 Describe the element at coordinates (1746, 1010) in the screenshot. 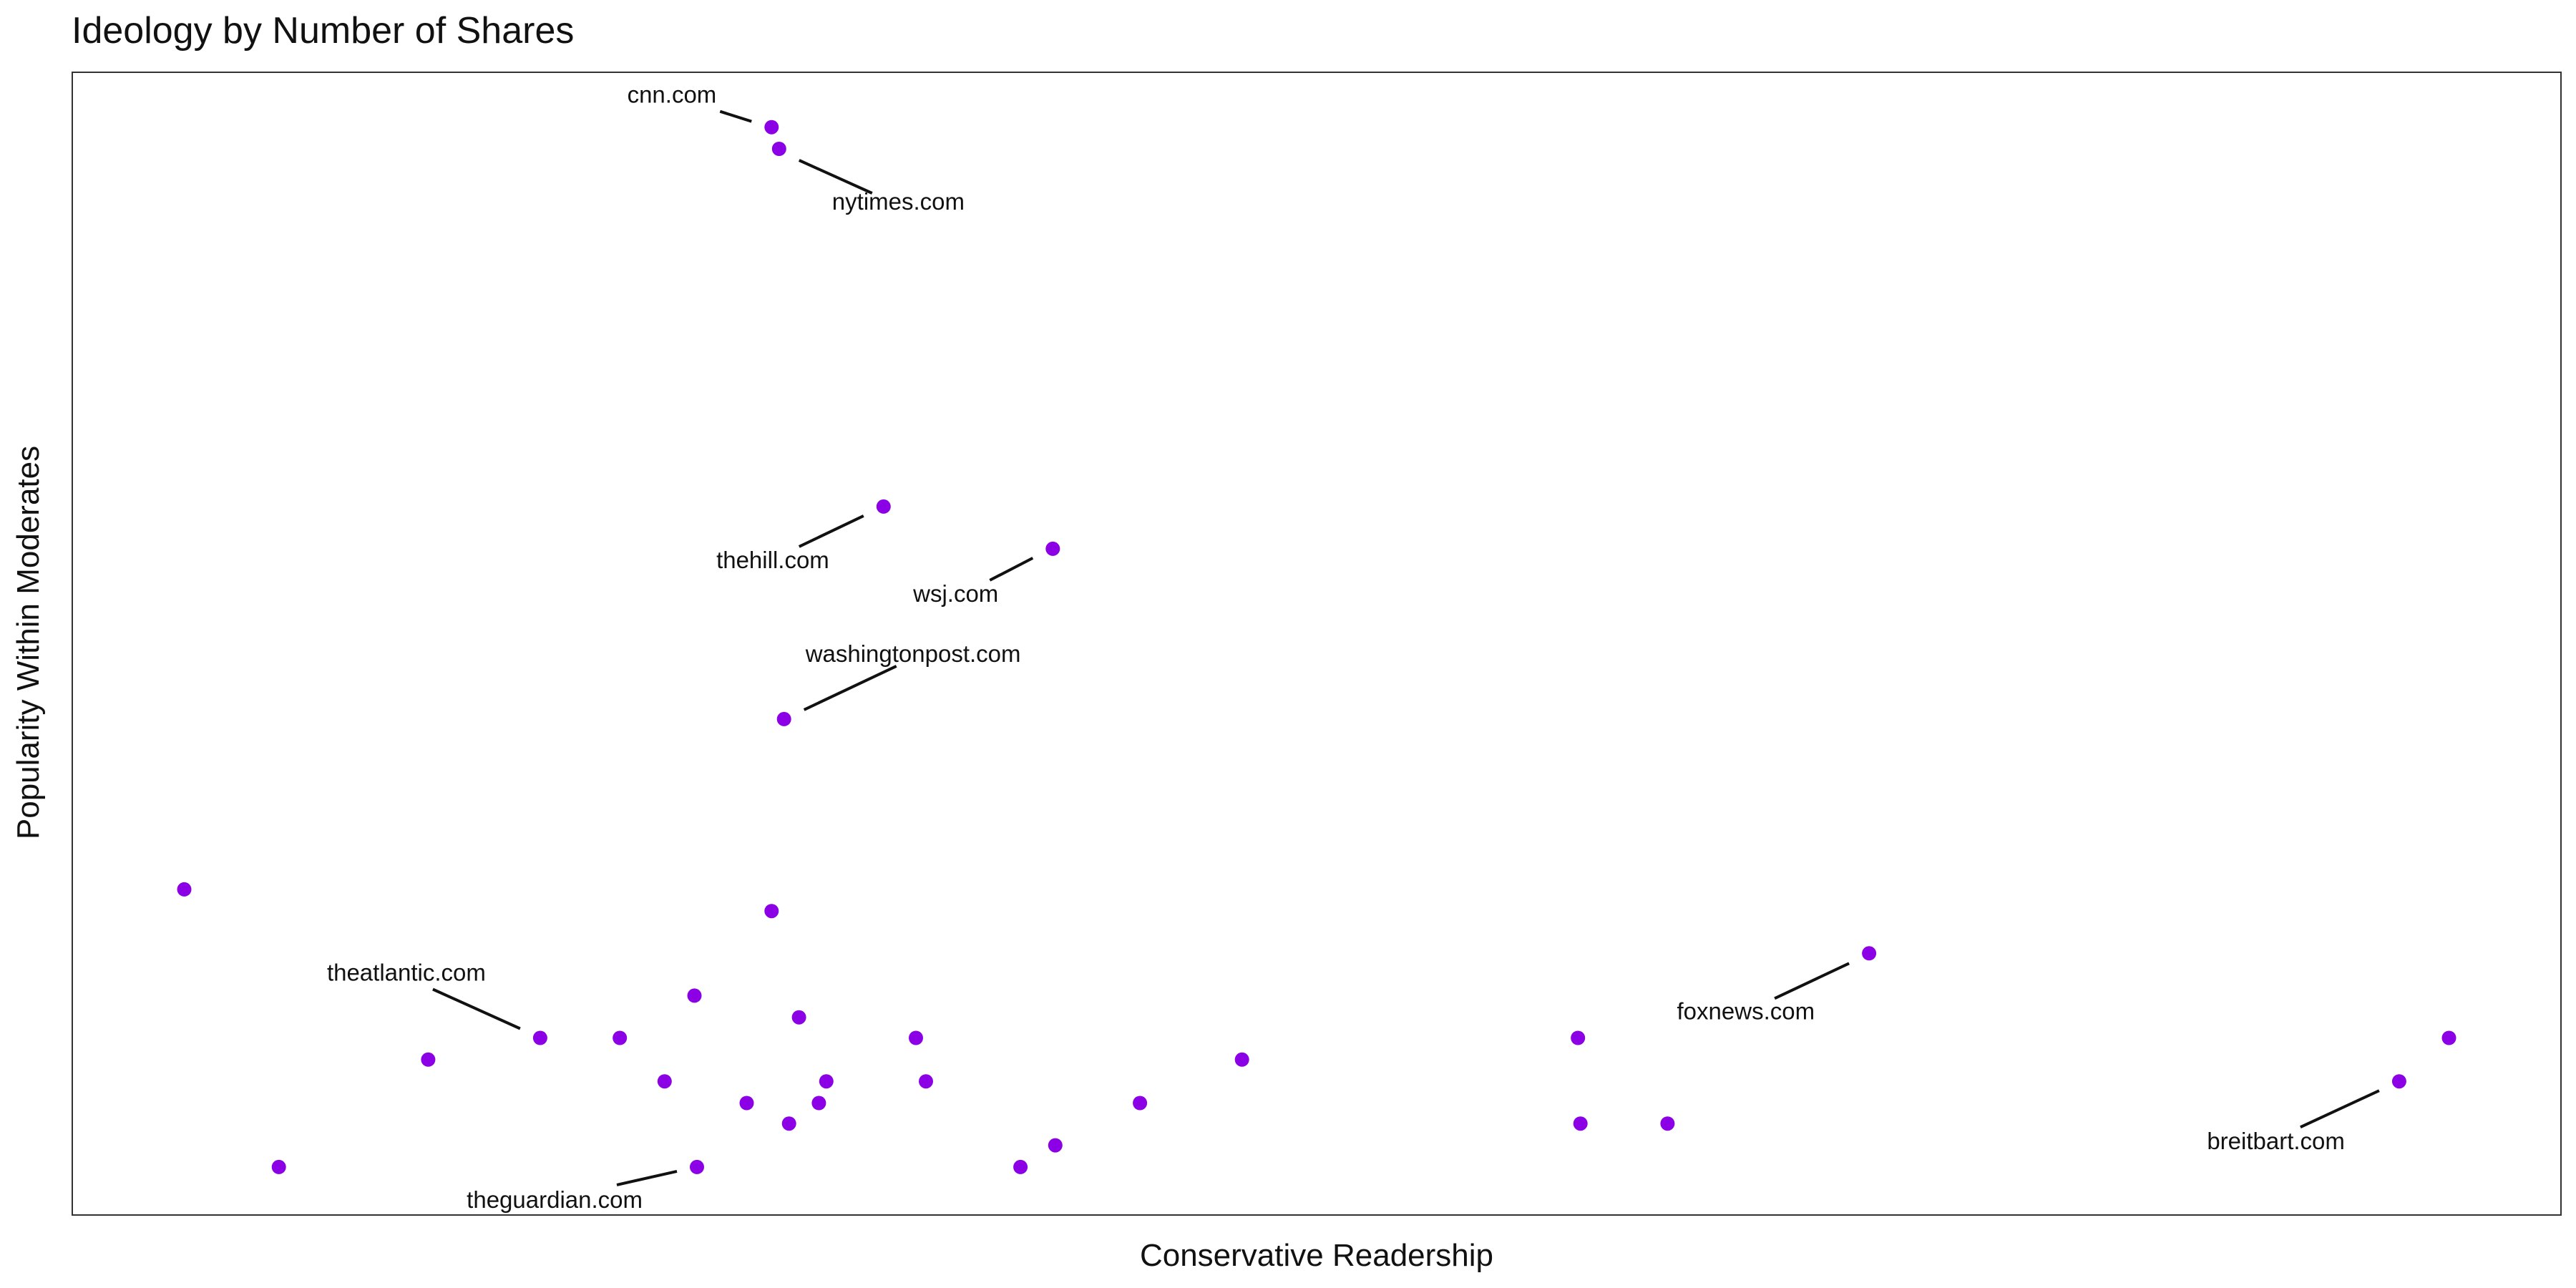

I see `point-label: foxnews.com` at that location.